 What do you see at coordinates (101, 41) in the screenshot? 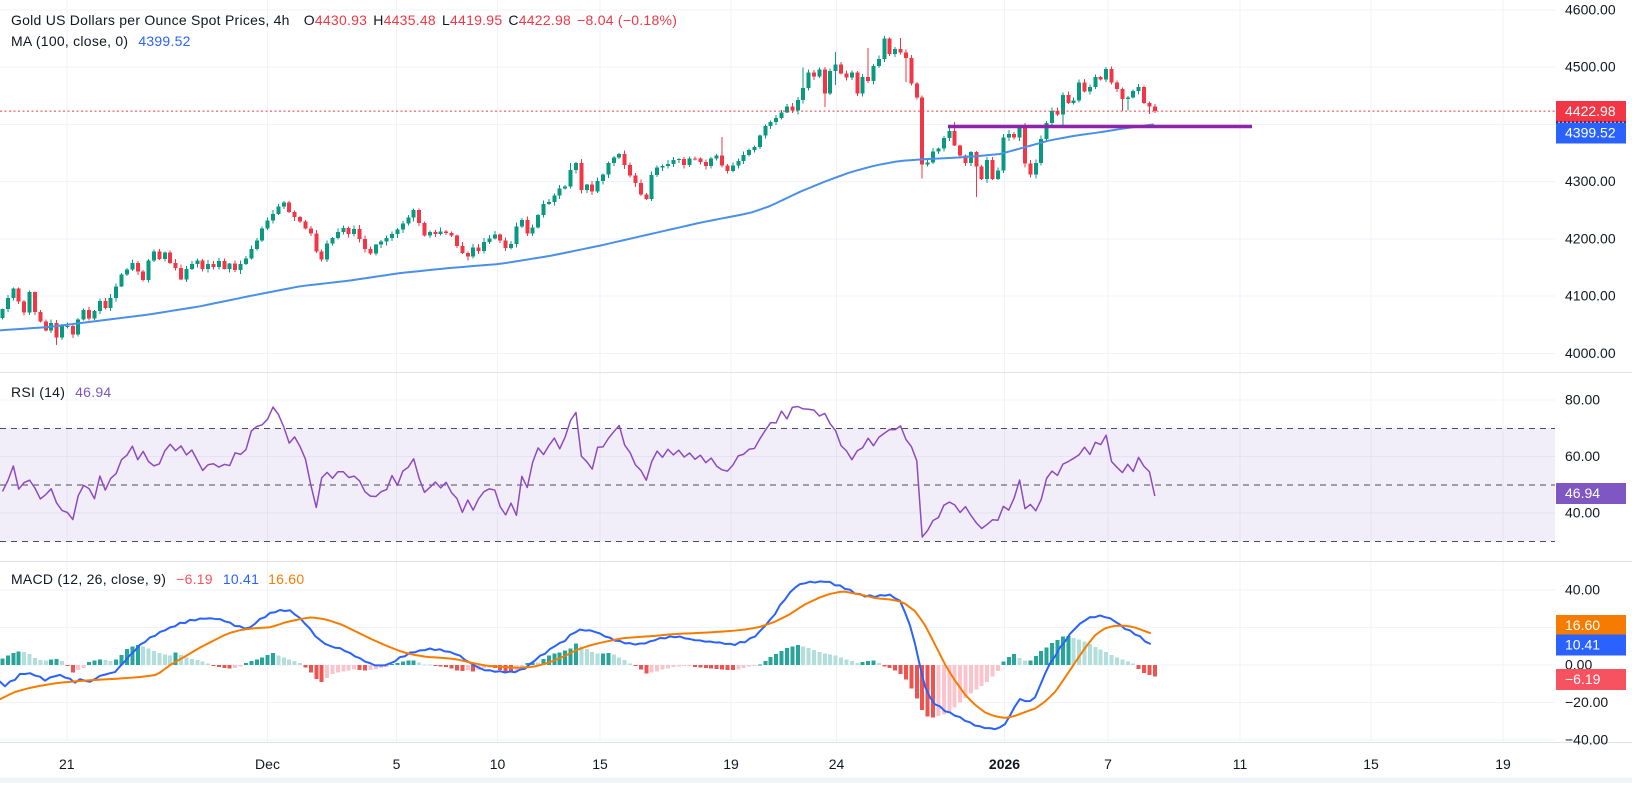
I see `svg-text:MA (100, close, 0)4399.52: MA (100, close, 0) 4399.52` at bounding box center [101, 41].